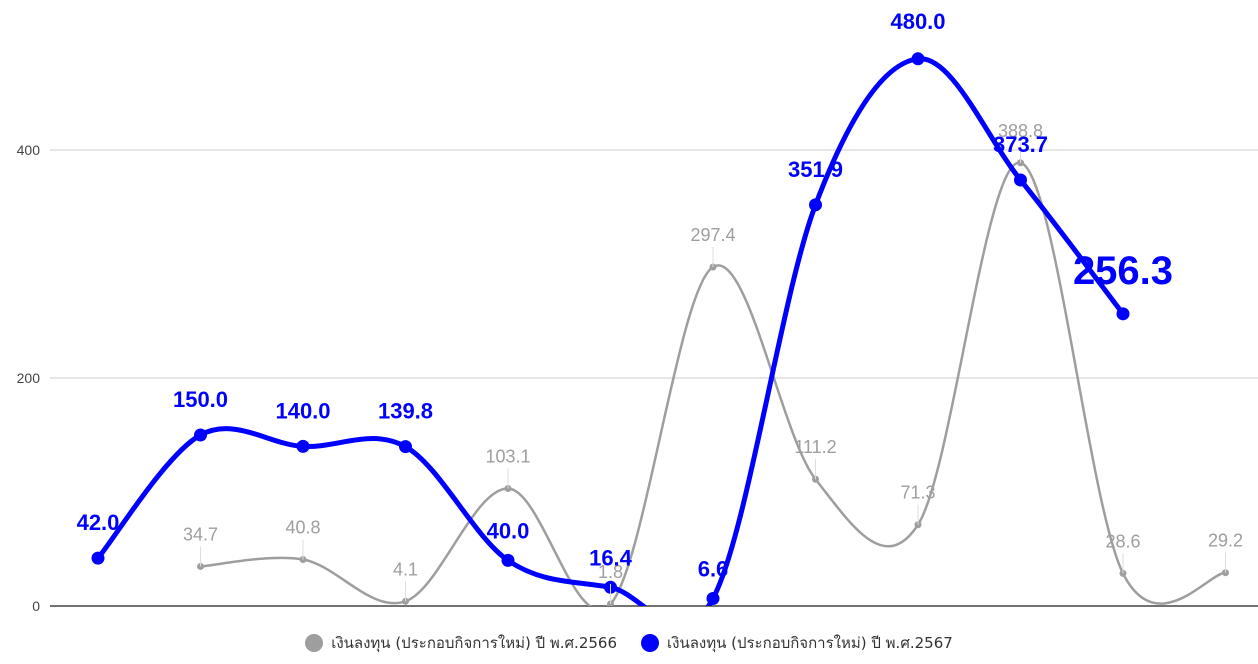 The height and width of the screenshot is (664, 1258). What do you see at coordinates (1020, 144) in the screenshot?
I see `data-label: 373.7` at bounding box center [1020, 144].